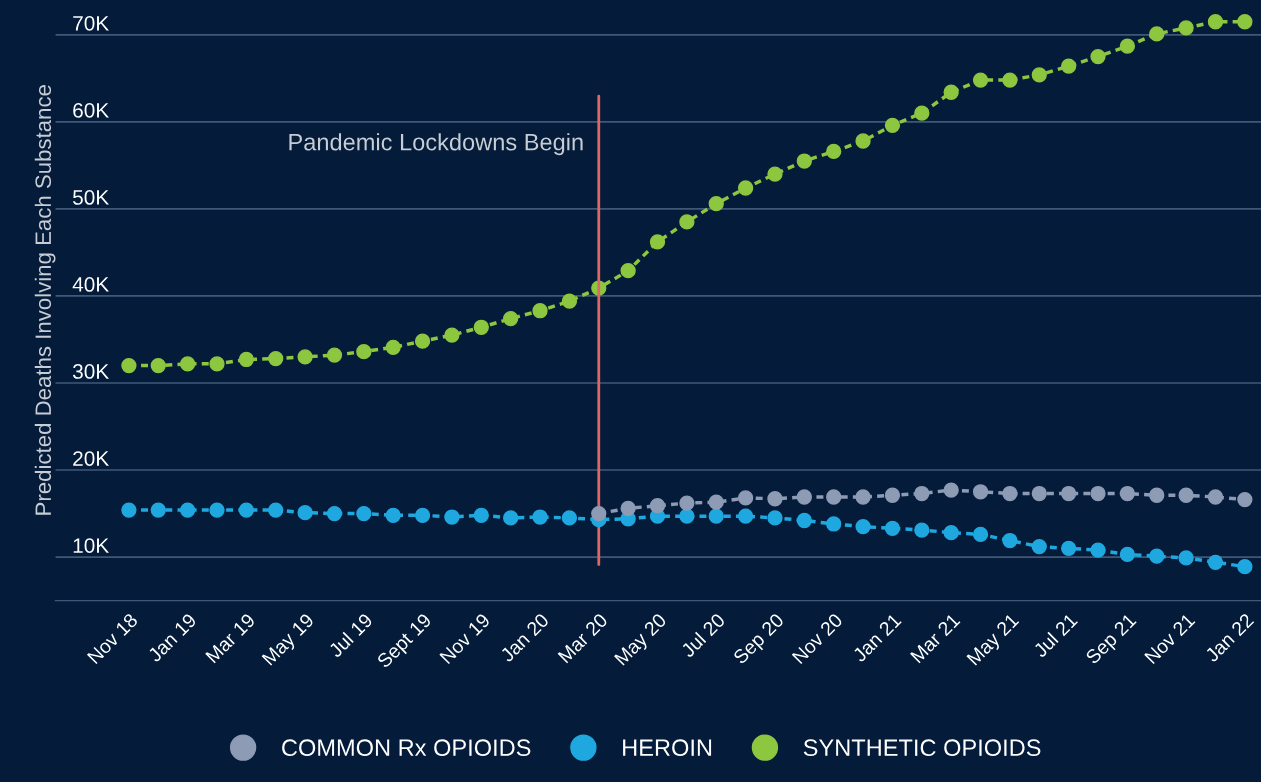  What do you see at coordinates (406, 748) in the screenshot?
I see `legend-label: COMMON Rx OPIOIDS` at bounding box center [406, 748].